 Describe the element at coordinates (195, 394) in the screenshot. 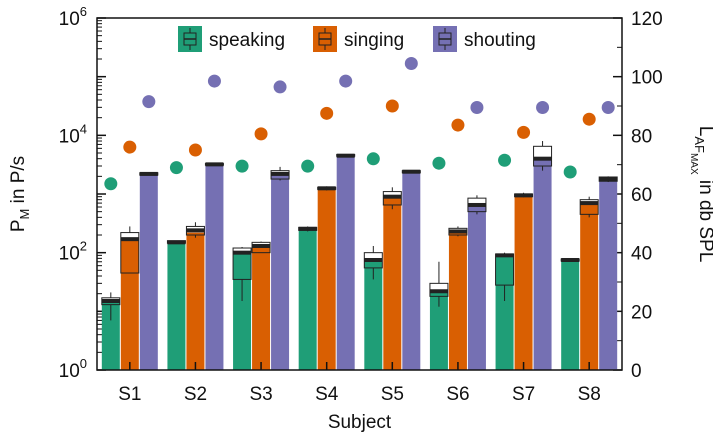

I see `x-tick-label: S2` at that location.